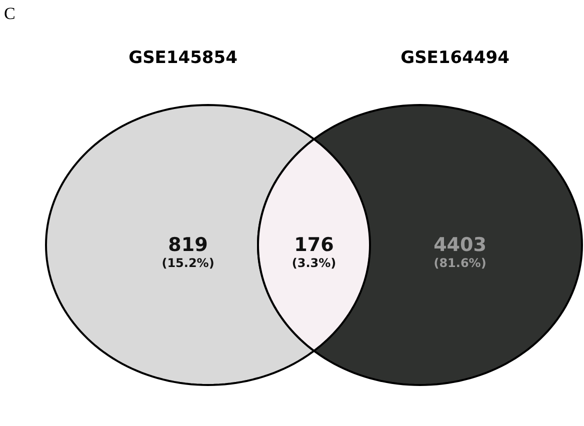  Describe the element at coordinates (314, 245) in the screenshot. I see `data-label: 176` at that location.